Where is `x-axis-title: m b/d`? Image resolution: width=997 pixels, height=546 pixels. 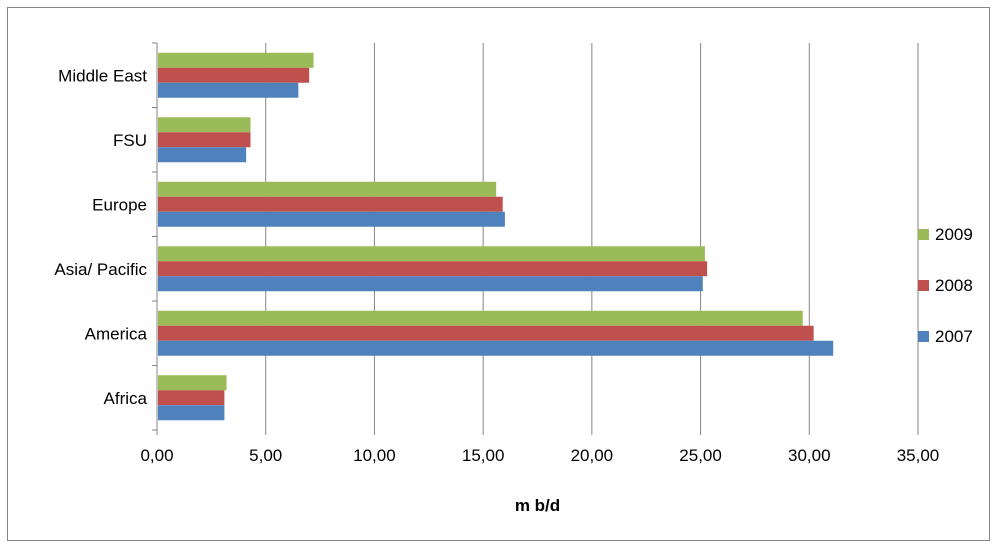 x-axis-title: m b/d is located at coordinates (537, 505).